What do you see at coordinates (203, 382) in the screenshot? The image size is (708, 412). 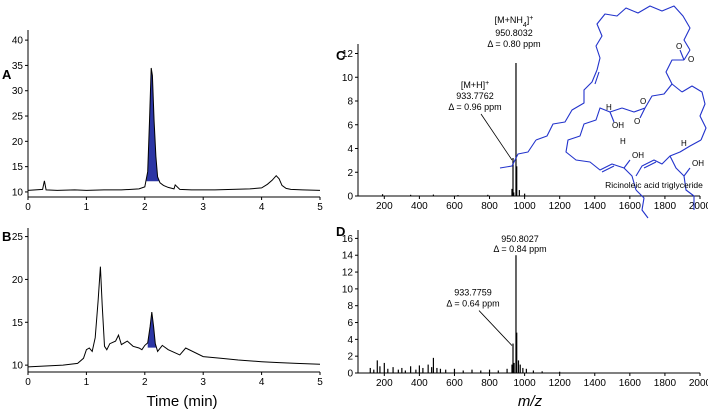 I see `x-tick-label-b: 3` at bounding box center [203, 382].